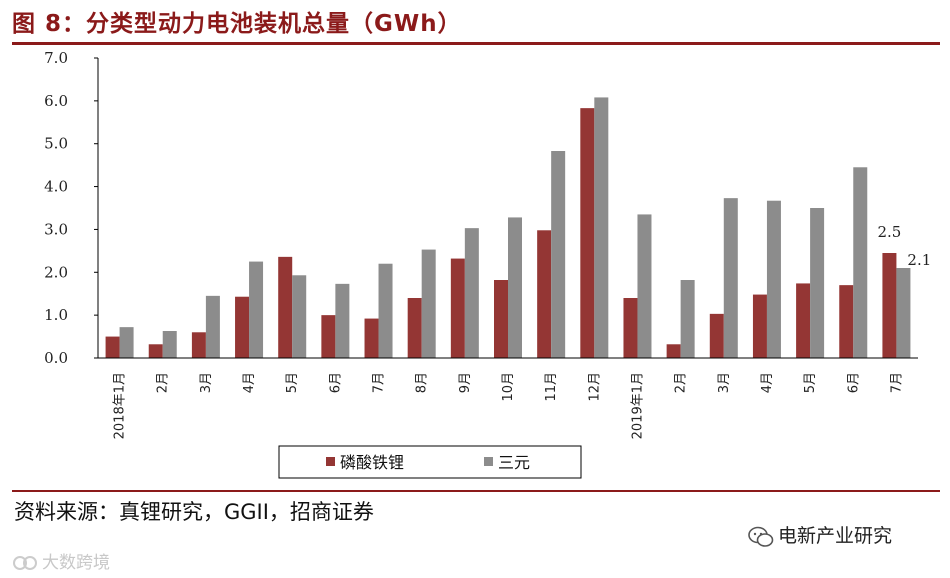 The image size is (950, 578). What do you see at coordinates (56, 315) in the screenshot?
I see `y-tick-label: 1.0` at bounding box center [56, 315].